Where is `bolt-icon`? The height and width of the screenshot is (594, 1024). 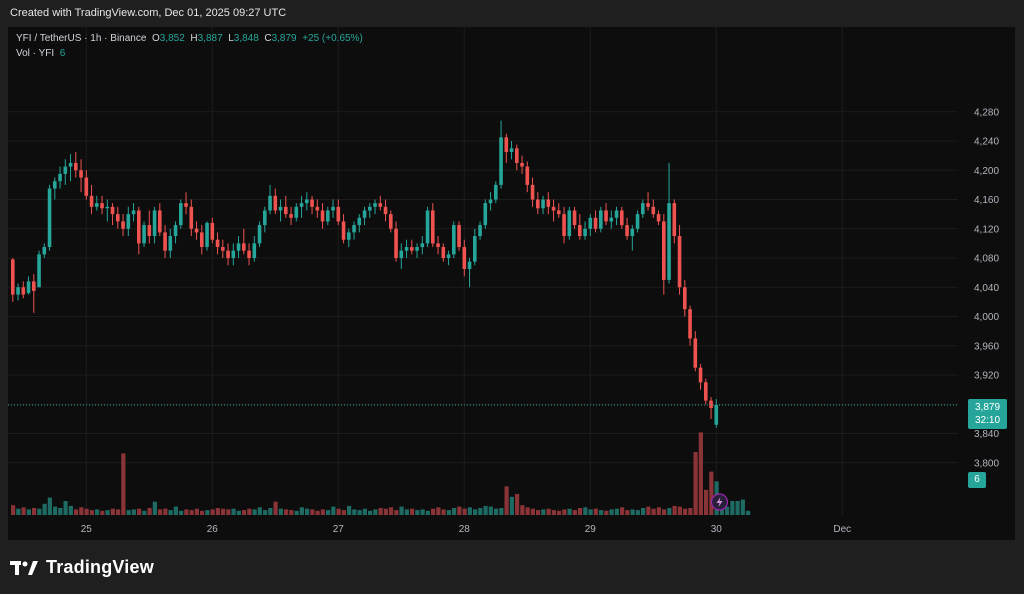 bolt-icon is located at coordinates (719, 502).